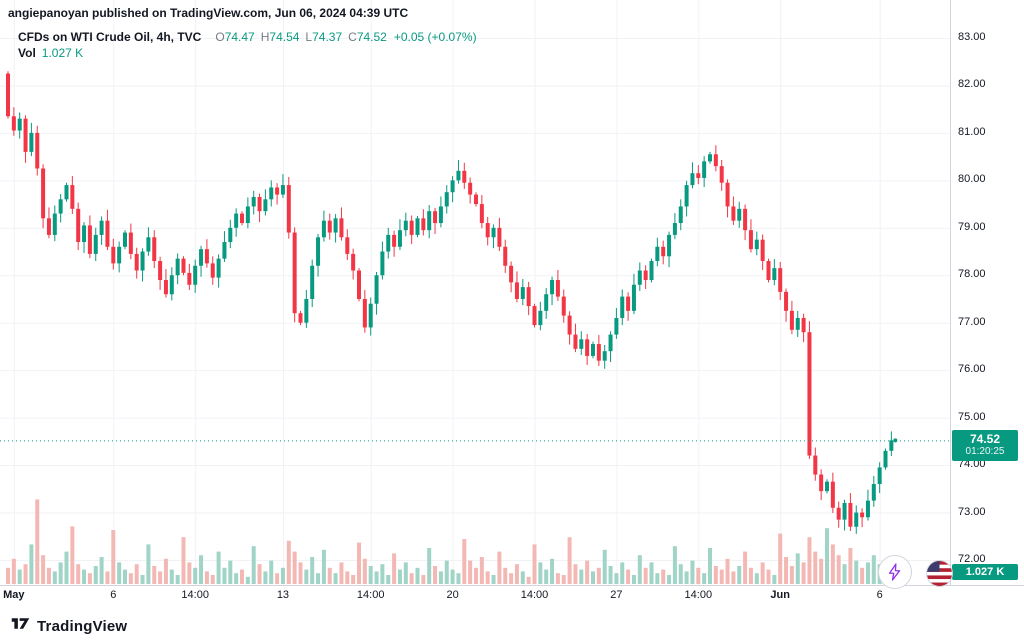 This screenshot has height=643, width=1024. Describe the element at coordinates (371, 37) in the screenshot. I see `close-value: 74.52` at that location.